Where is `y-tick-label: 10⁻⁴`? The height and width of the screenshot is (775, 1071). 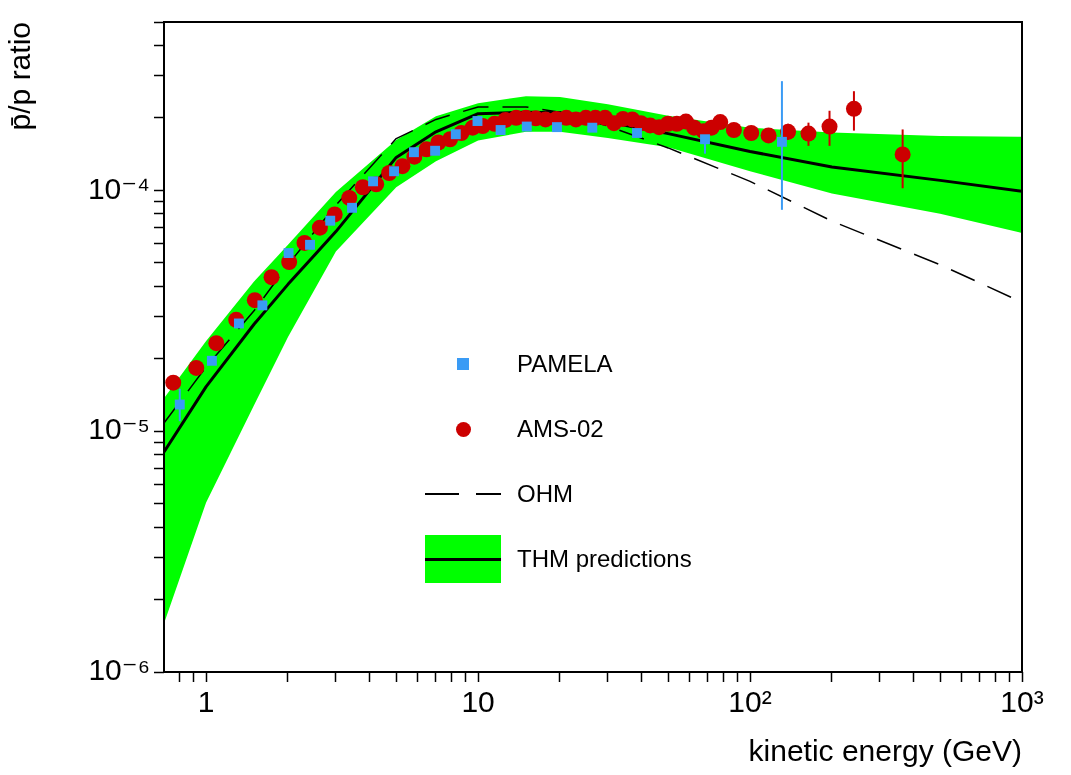
y-tick-label: 10⁻⁴ is located at coordinates (118, 188).